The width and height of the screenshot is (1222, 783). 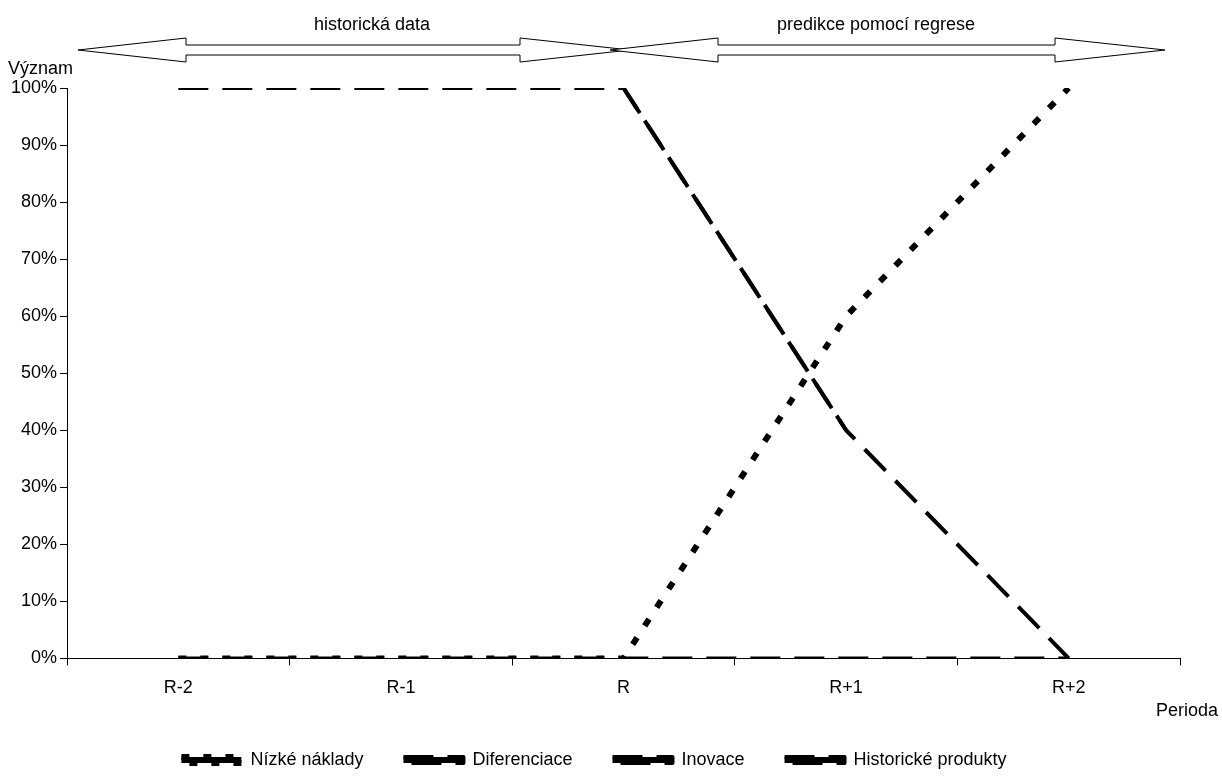 I want to click on legend-label: Diferenciace, so click(x=522, y=758).